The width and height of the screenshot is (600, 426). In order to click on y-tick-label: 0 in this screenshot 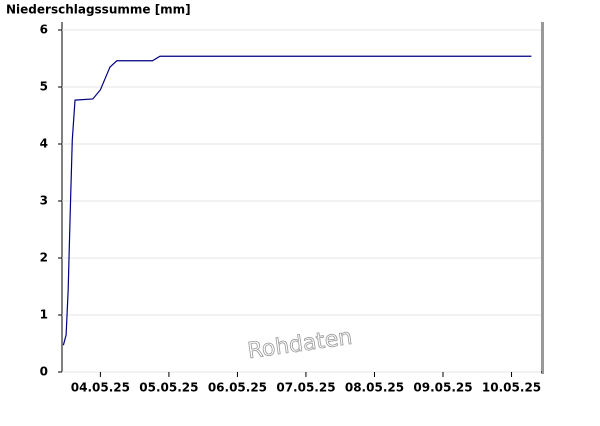, I will do `click(44, 372)`.